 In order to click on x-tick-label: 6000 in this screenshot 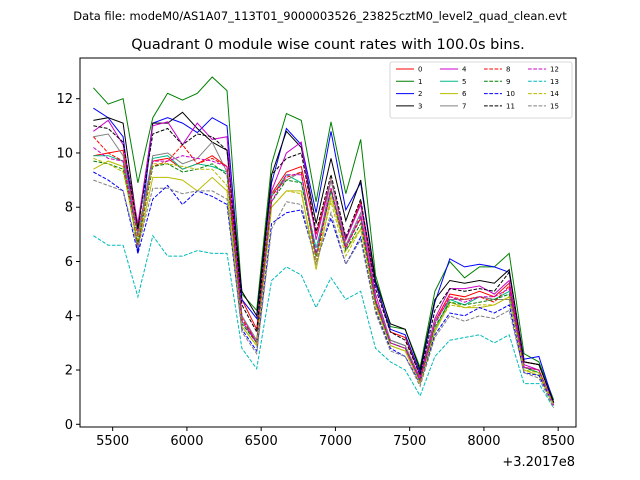, I will do `click(186, 441)`.